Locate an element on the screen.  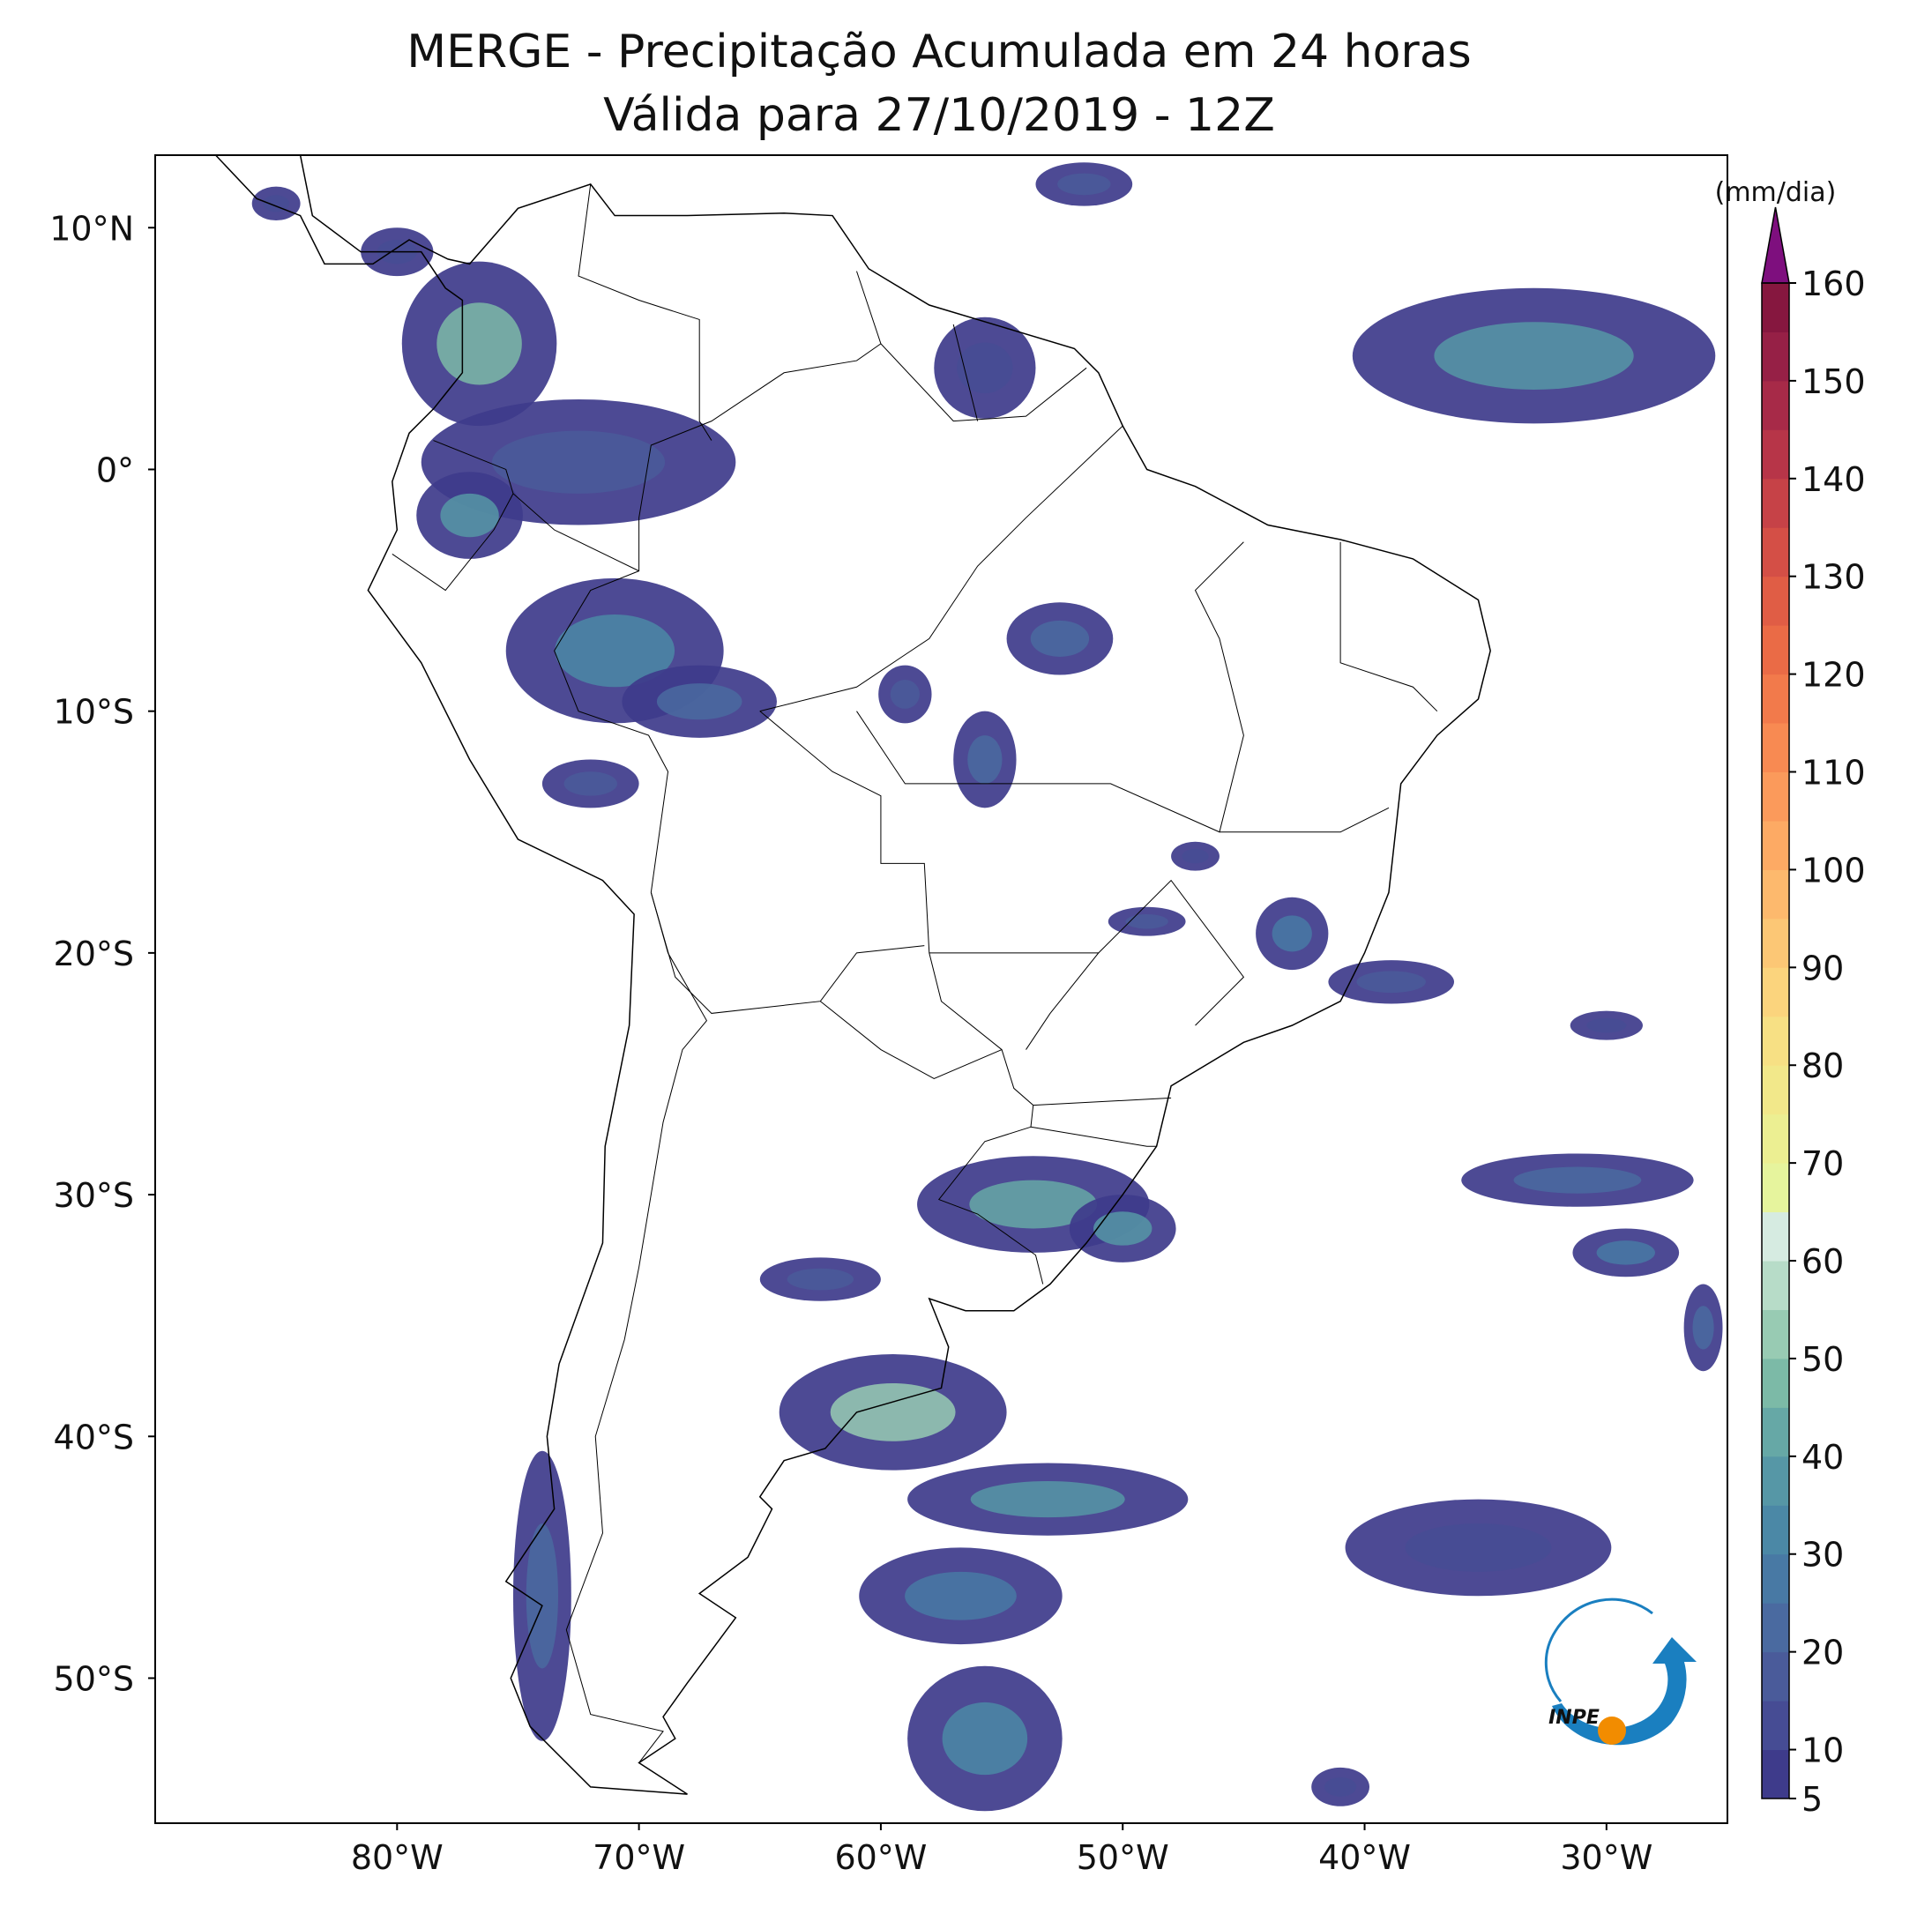
inpe-logo: INPE is located at coordinates (1620, 1671).